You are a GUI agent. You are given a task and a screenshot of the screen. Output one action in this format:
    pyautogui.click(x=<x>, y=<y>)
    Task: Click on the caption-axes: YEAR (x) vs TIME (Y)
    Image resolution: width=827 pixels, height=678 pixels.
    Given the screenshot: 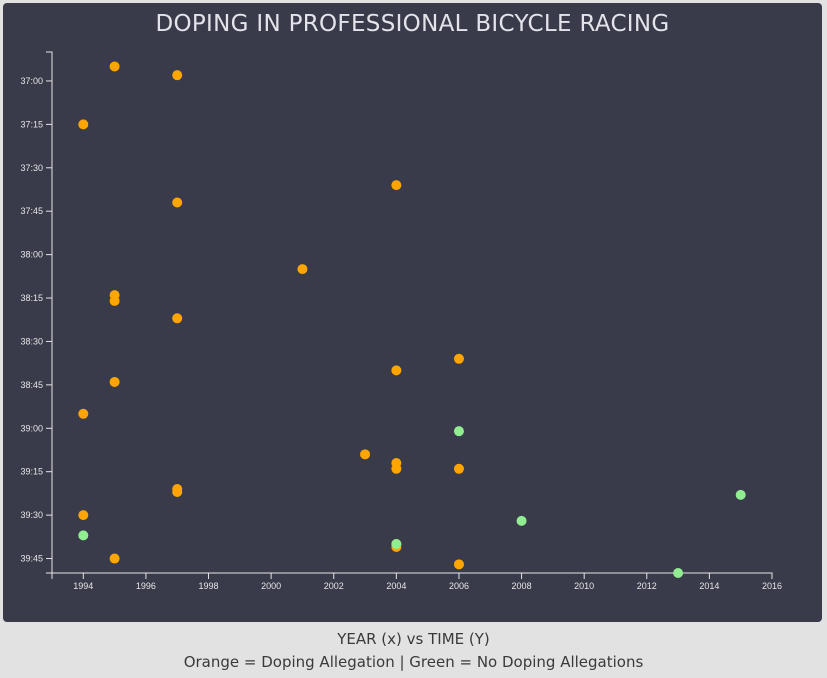 What is the action you would take?
    pyautogui.click(x=413, y=639)
    